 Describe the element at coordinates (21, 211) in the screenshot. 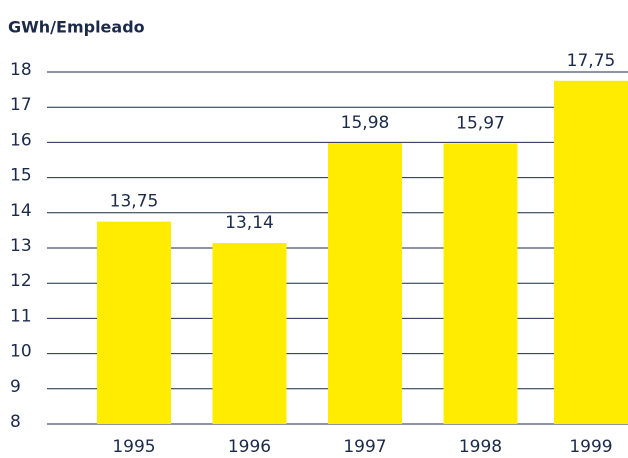

I see `y-tick-label: 14` at that location.